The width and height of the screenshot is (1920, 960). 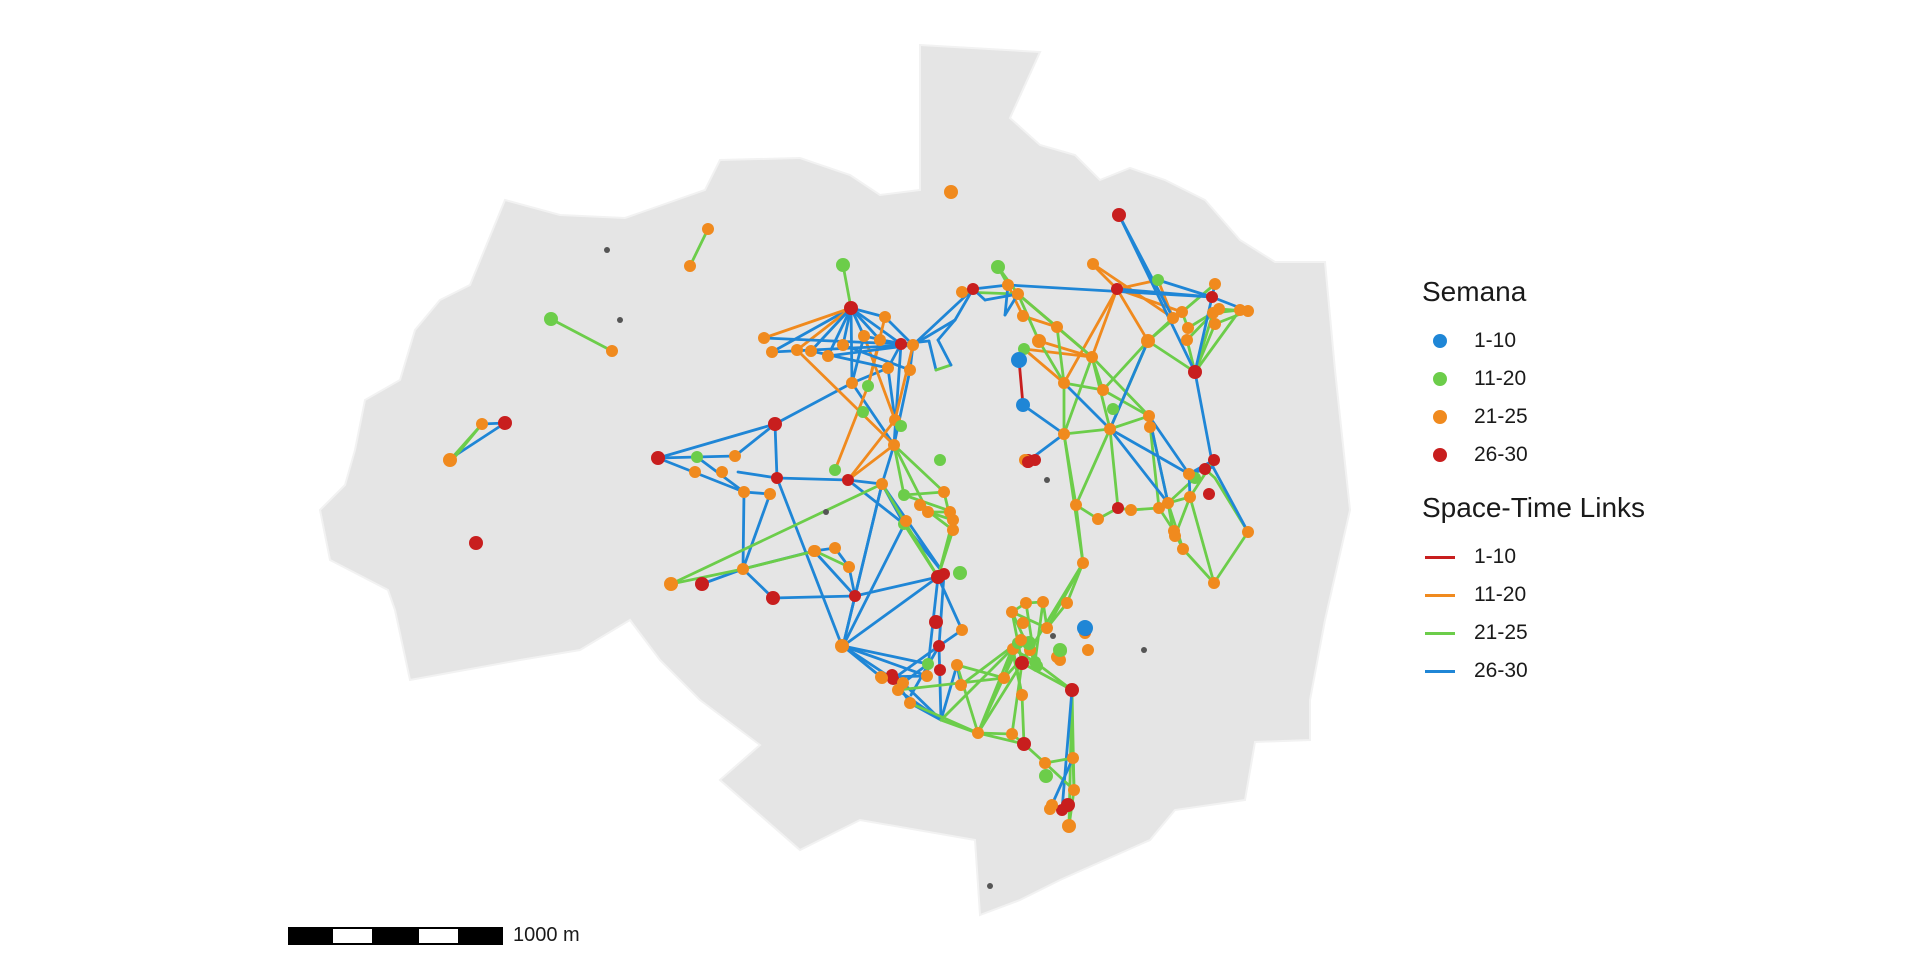 I want to click on legend-title-links: Space-Time Links, so click(x=1534, y=507).